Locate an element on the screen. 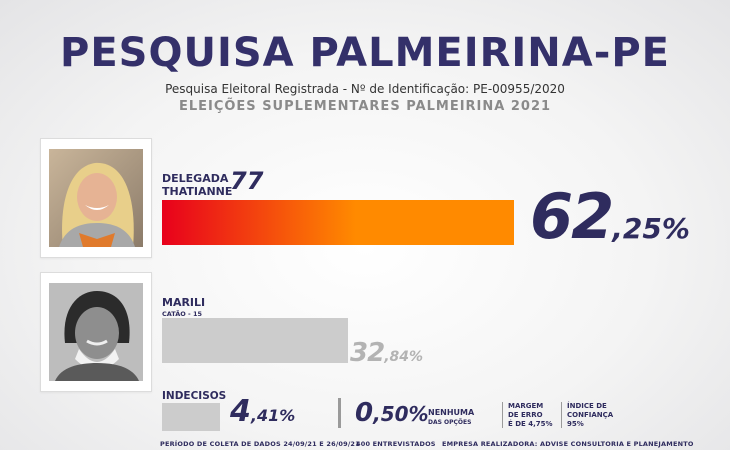 This screenshot has height=450, width=730. confidence-line2: CONFIANÇA is located at coordinates (590, 415).